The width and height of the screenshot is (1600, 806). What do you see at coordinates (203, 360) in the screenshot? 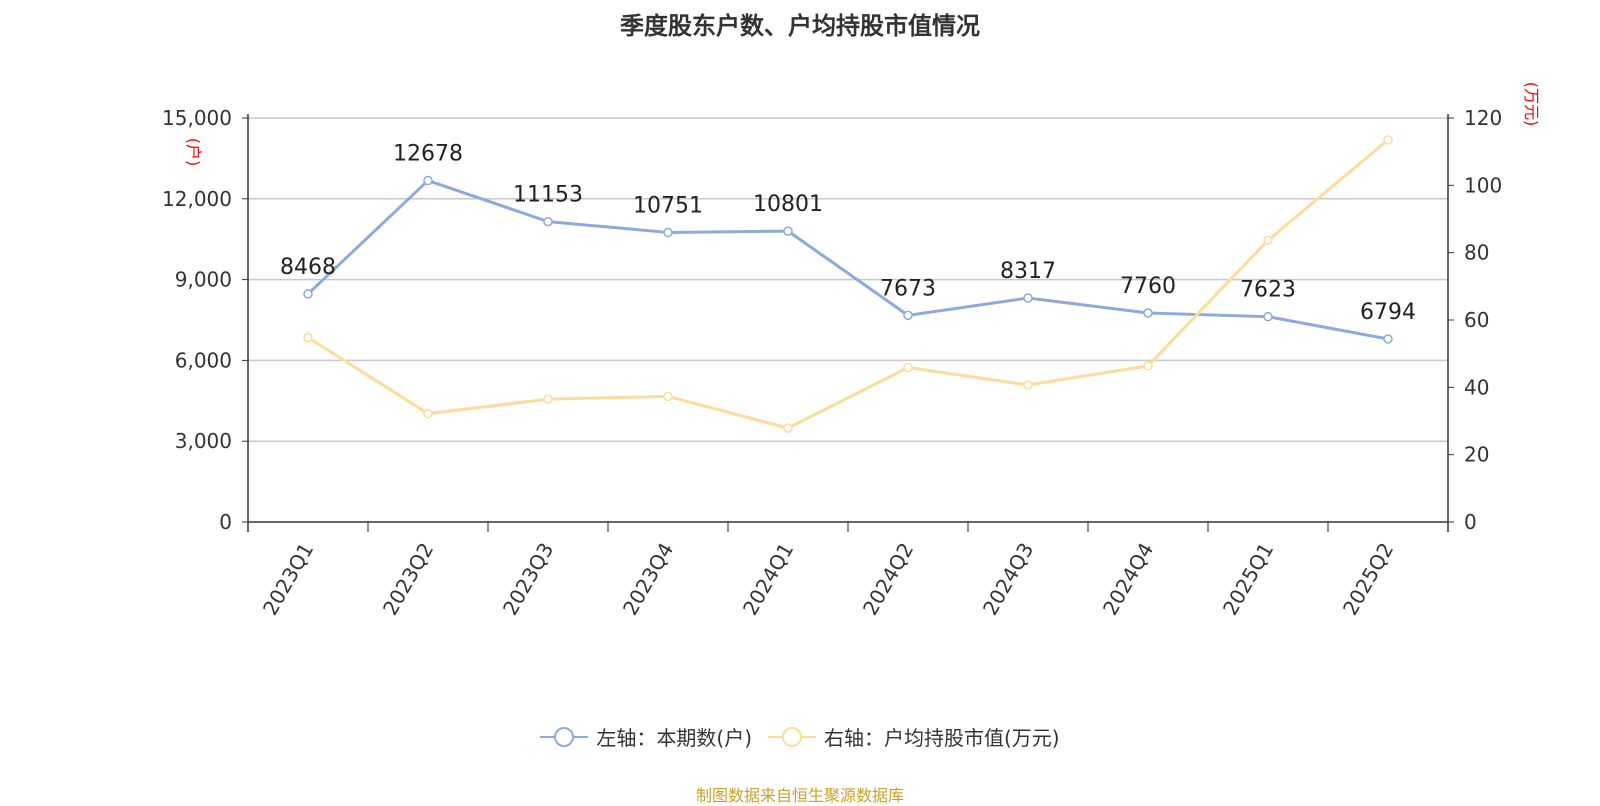
I see `left-axis-tick-label: 6,000` at bounding box center [203, 360].